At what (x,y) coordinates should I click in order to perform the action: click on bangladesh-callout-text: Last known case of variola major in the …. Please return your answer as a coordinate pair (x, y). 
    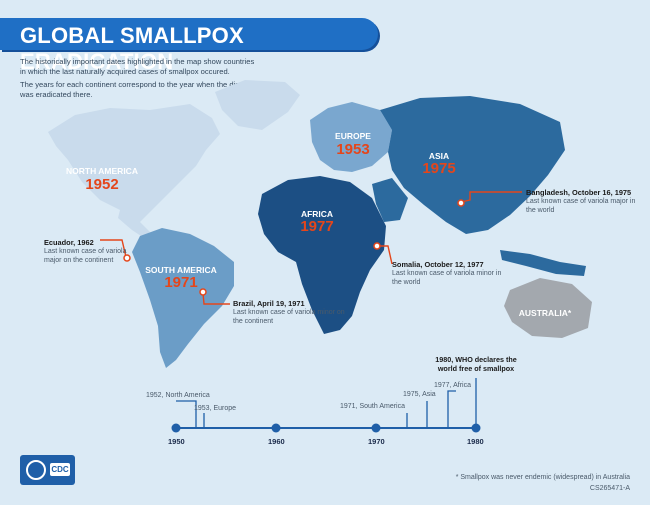
    Looking at the image, I should click on (581, 206).